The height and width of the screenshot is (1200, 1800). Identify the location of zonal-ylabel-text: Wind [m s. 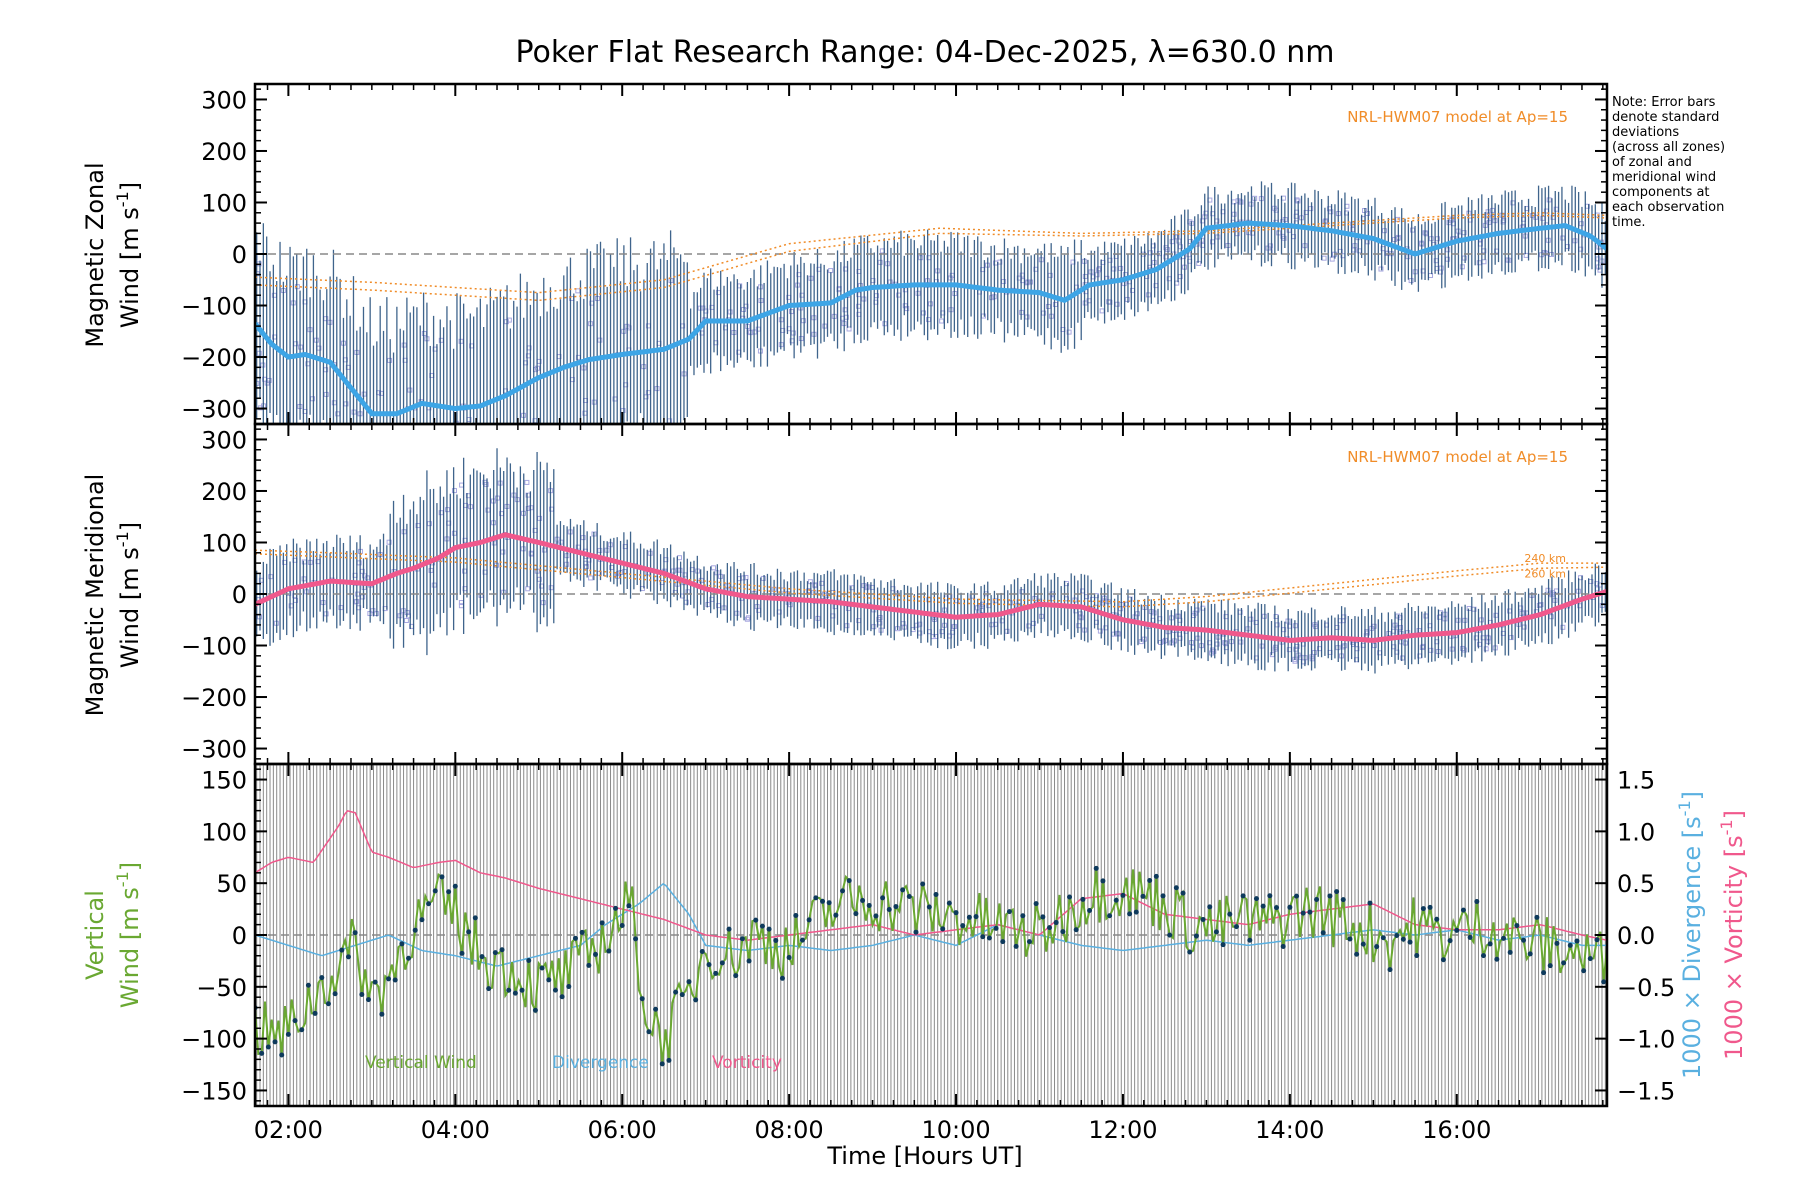
(130, 267).